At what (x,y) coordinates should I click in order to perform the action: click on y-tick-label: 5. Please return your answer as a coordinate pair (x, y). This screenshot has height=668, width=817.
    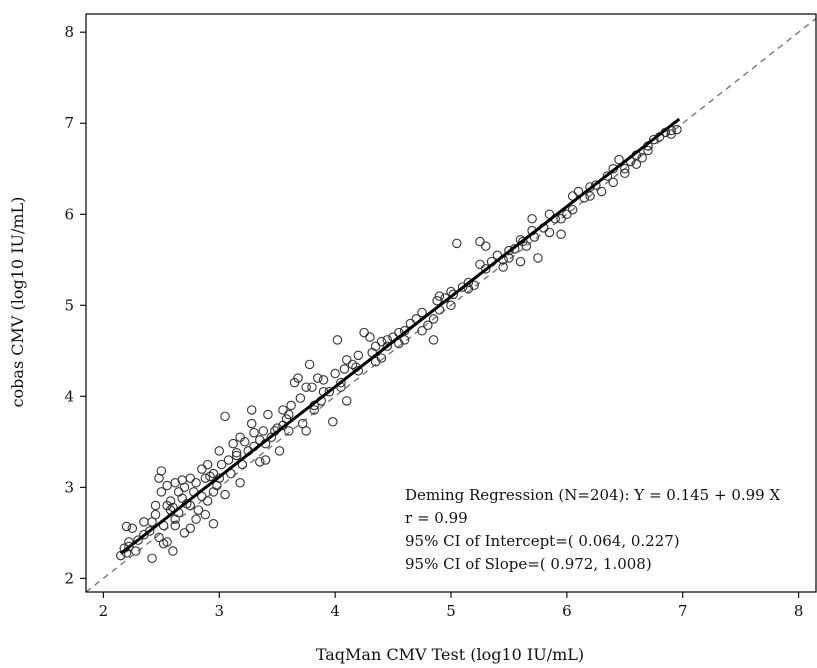
    Looking at the image, I should click on (69, 305).